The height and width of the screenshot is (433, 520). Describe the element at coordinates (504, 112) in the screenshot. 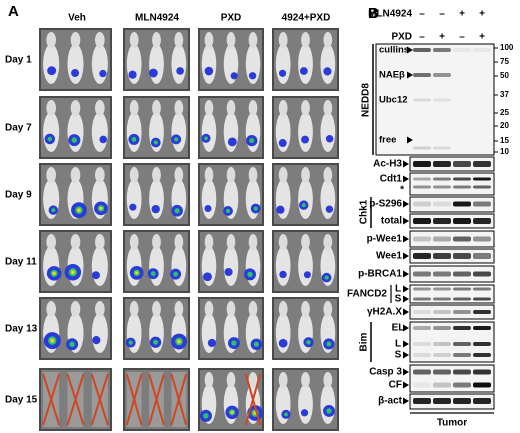

I see `size-marker: 25` at that location.